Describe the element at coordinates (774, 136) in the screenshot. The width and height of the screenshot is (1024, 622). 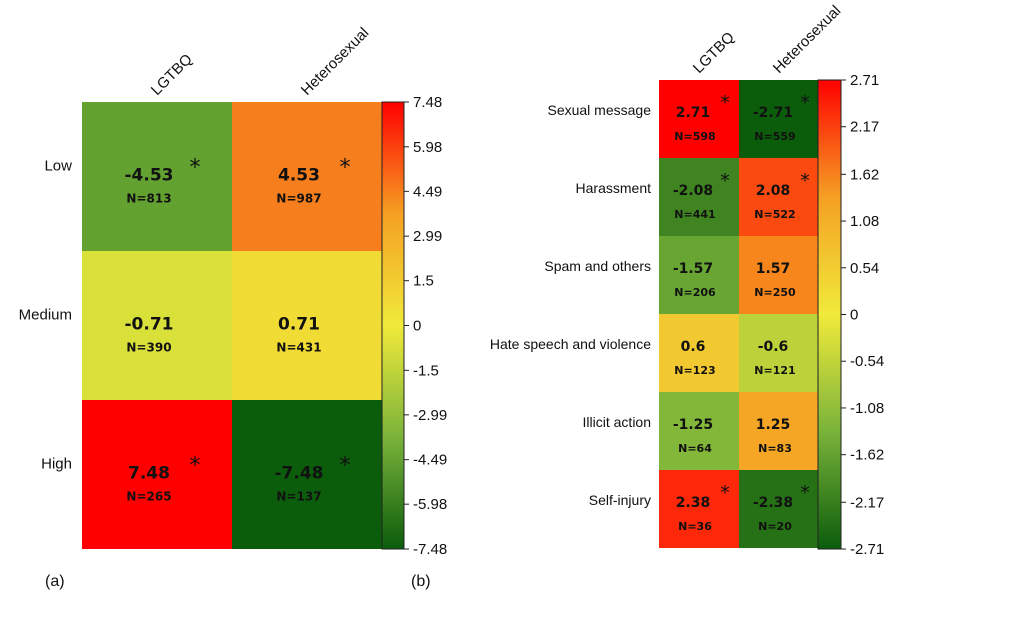
I see `cell-n-label: N=559` at that location.